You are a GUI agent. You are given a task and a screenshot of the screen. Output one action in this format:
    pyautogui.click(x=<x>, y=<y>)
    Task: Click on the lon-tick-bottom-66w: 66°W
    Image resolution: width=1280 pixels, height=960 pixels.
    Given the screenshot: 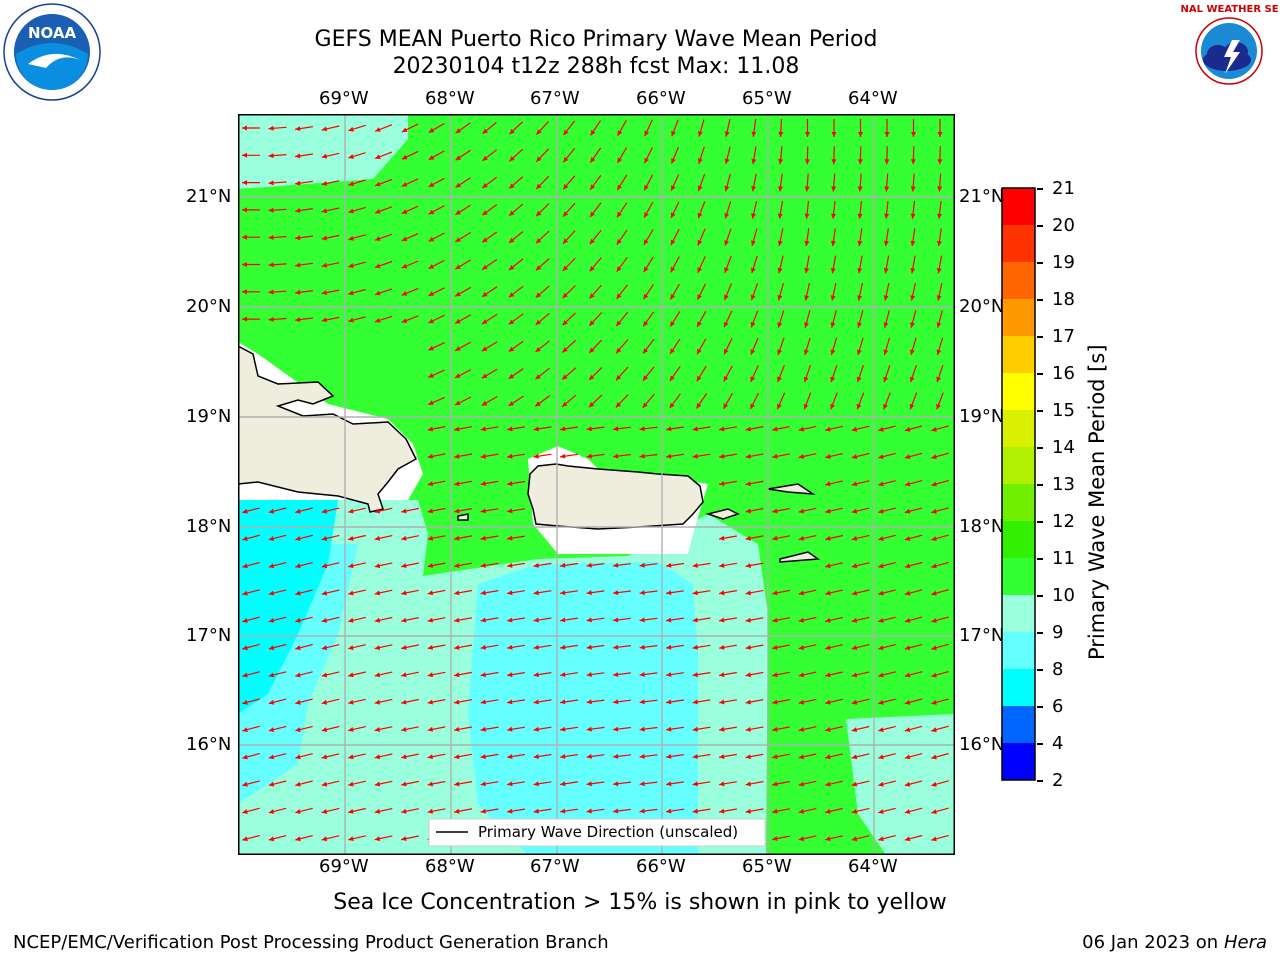 What is the action you would take?
    pyautogui.click(x=661, y=866)
    